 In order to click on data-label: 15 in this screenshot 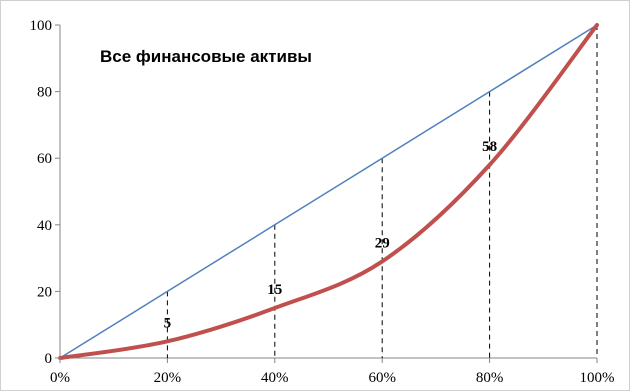, I will do `click(274, 290)`.